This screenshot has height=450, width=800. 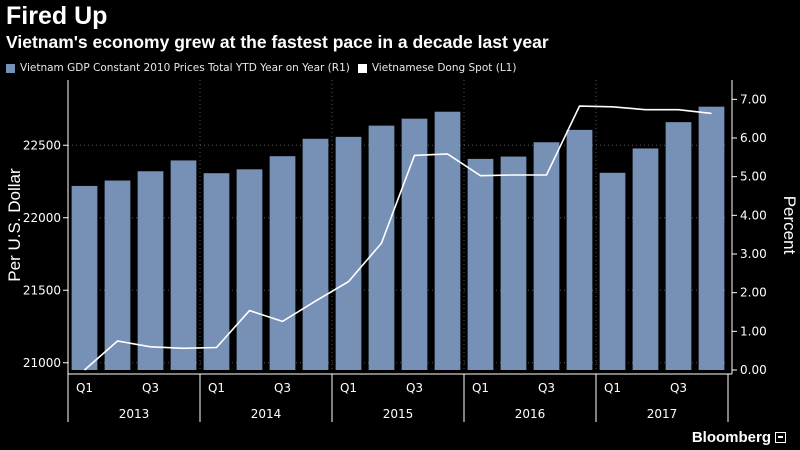 What do you see at coordinates (134, 414) in the screenshot?
I see `year-label: 2013` at bounding box center [134, 414].